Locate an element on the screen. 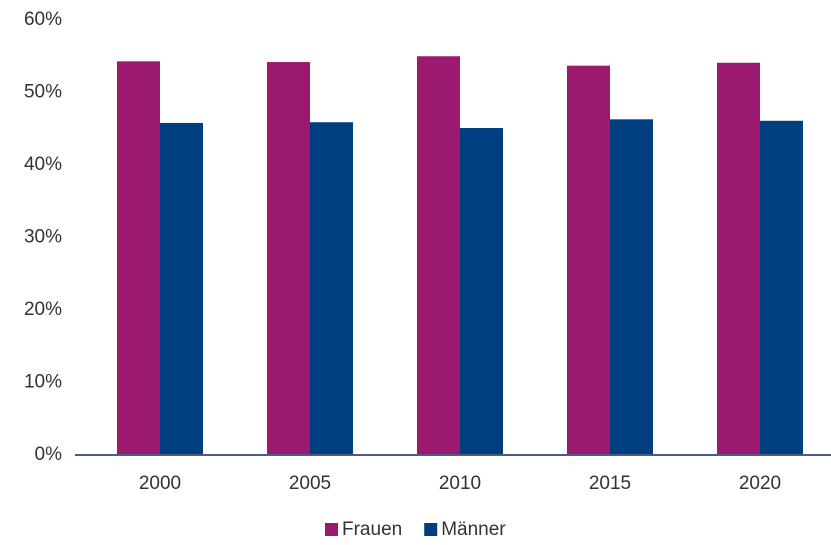 This screenshot has height=545, width=831. x-tick-label: 2015 is located at coordinates (610, 483).